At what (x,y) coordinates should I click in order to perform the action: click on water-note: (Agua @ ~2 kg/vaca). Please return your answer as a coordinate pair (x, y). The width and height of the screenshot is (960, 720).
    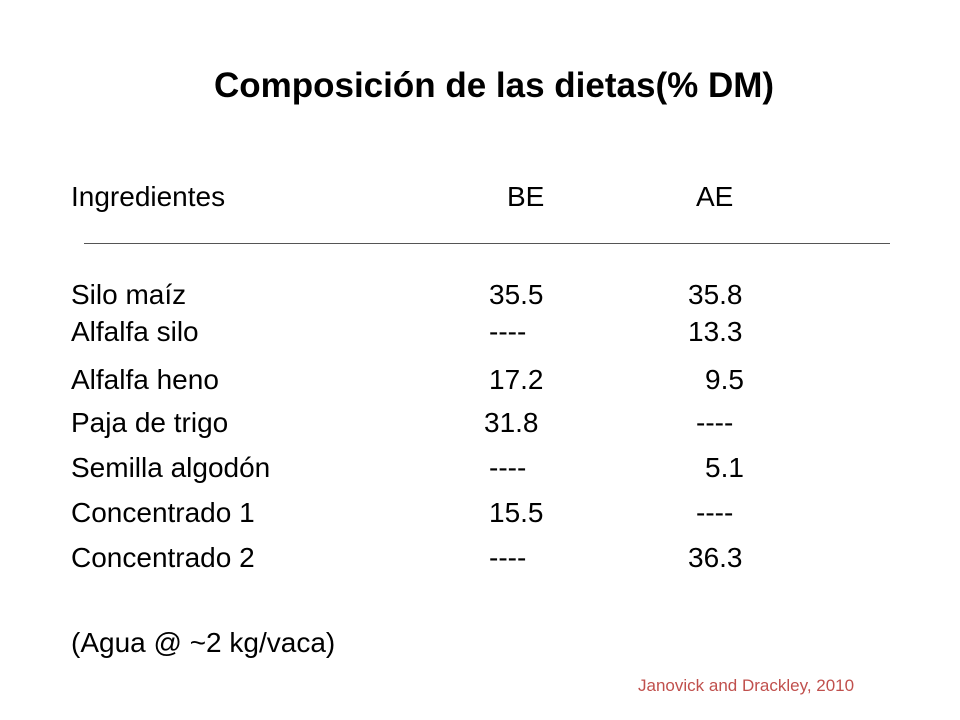
    Looking at the image, I should click on (203, 642).